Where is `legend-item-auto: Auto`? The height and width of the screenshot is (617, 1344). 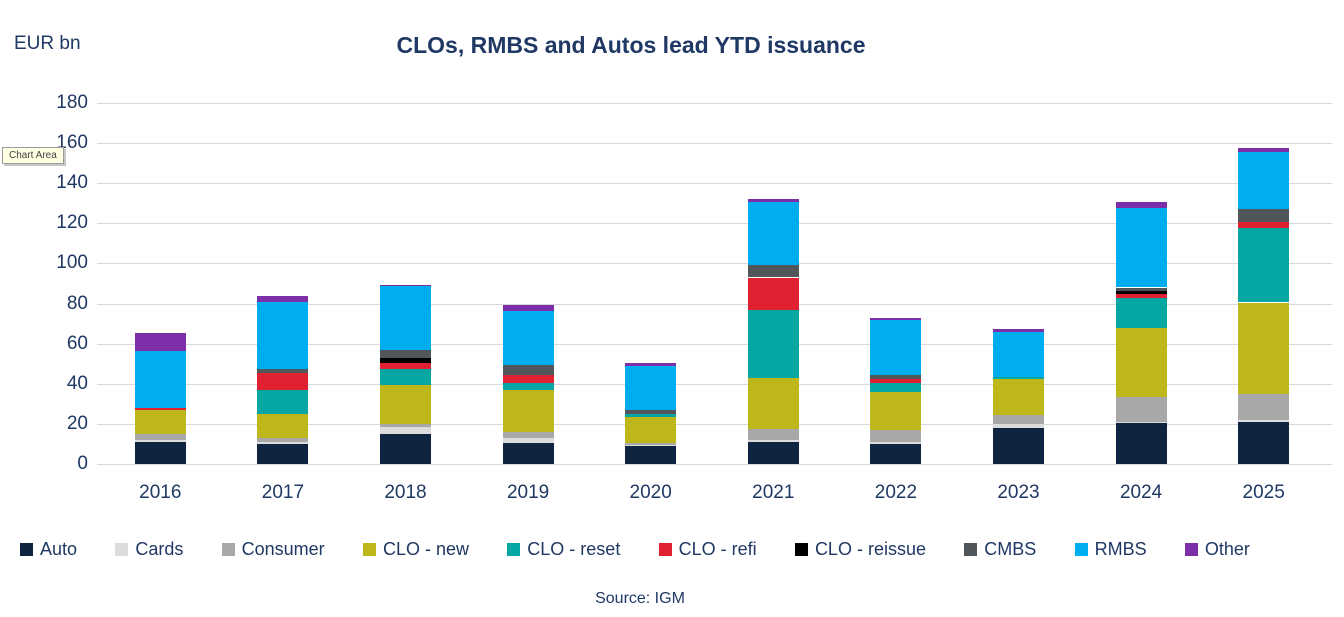 legend-item-auto: Auto is located at coordinates (48, 549).